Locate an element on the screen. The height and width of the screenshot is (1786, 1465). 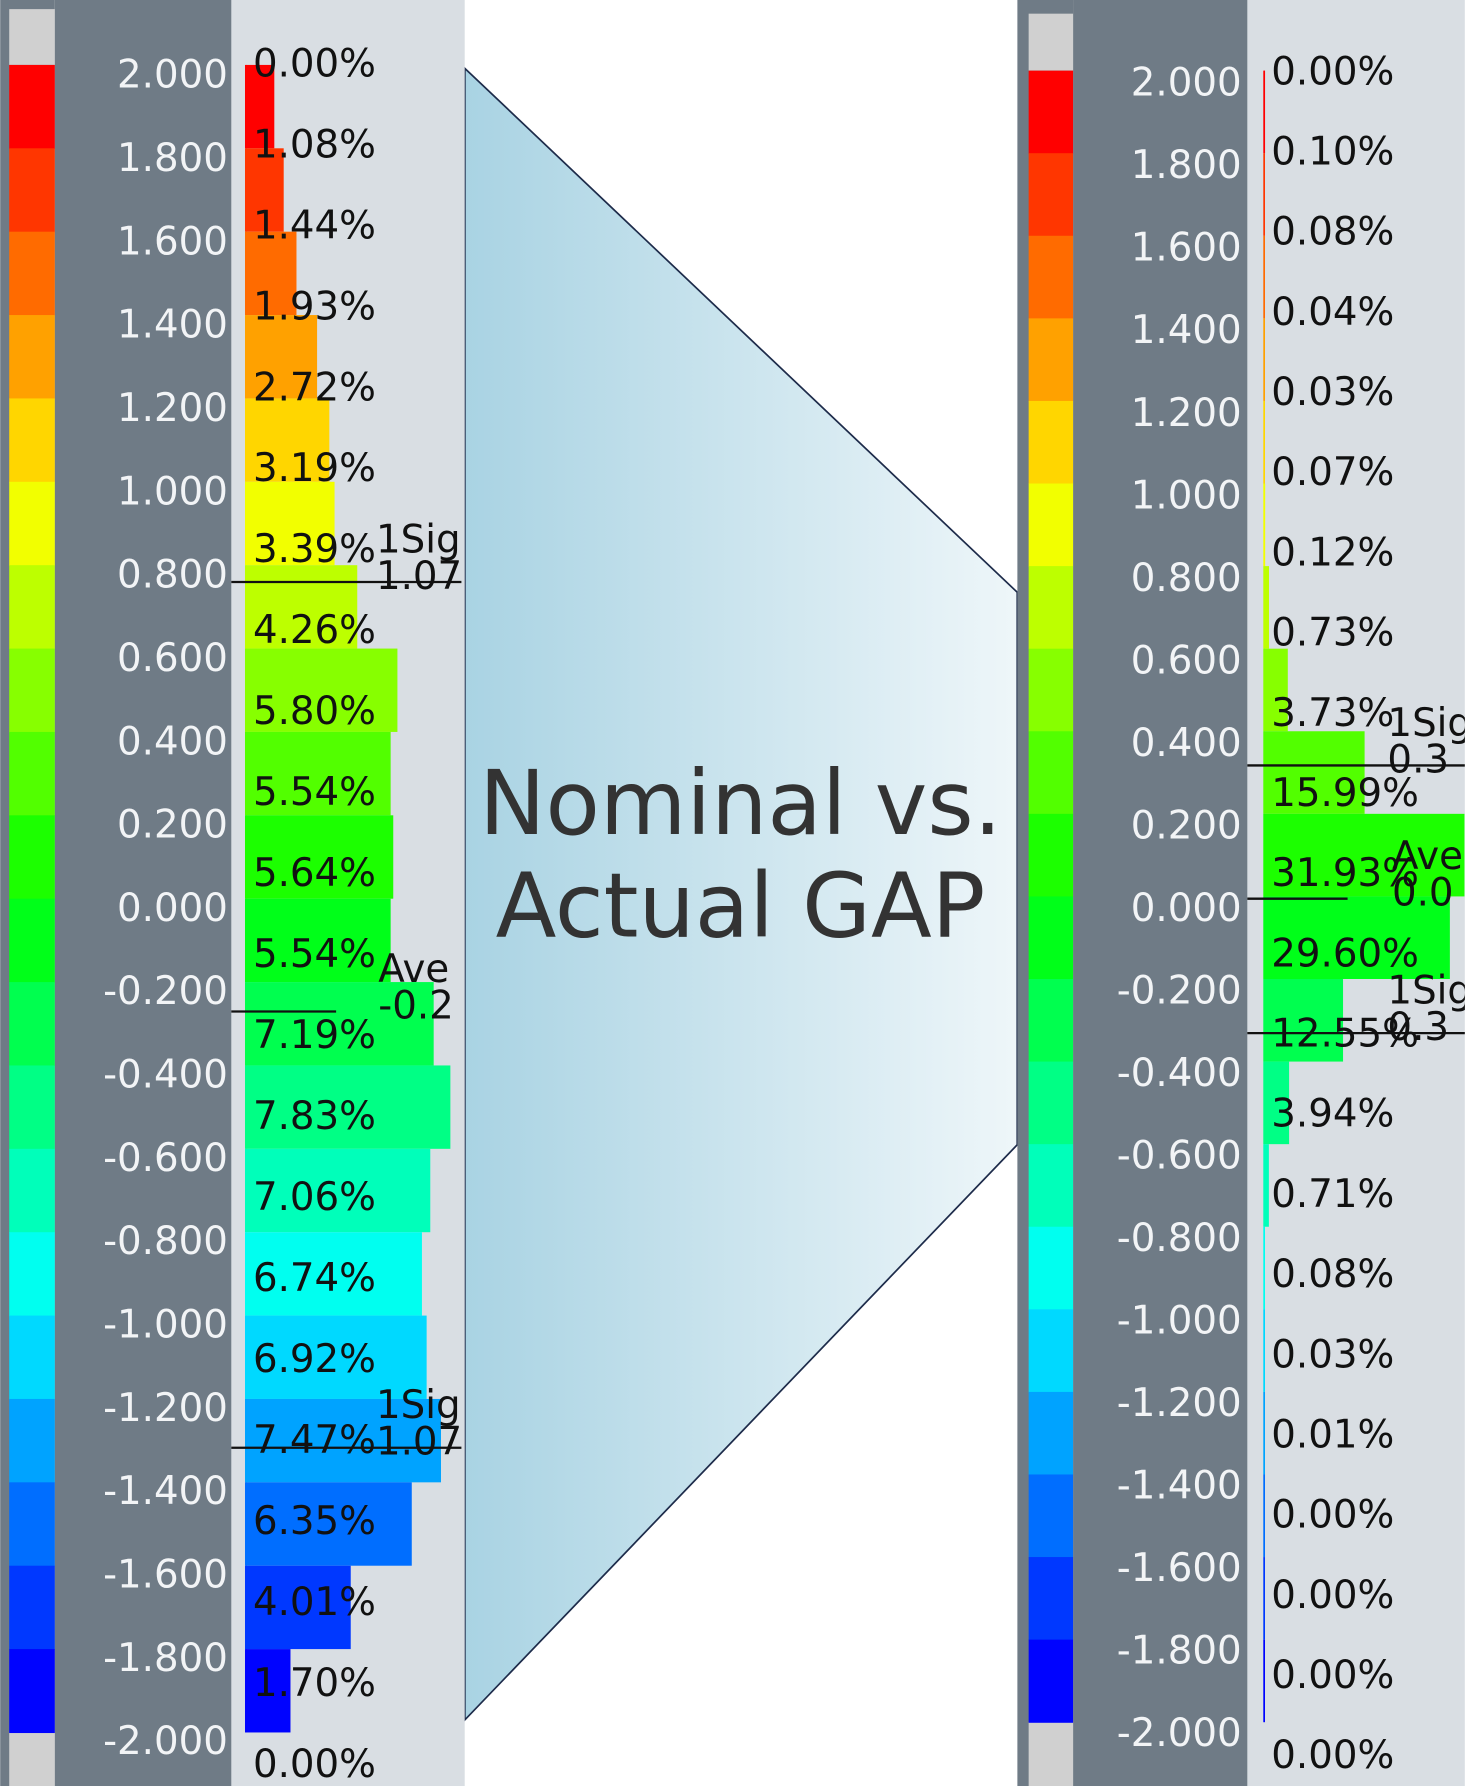
scale-label: 0.200 is located at coordinates (172, 825).